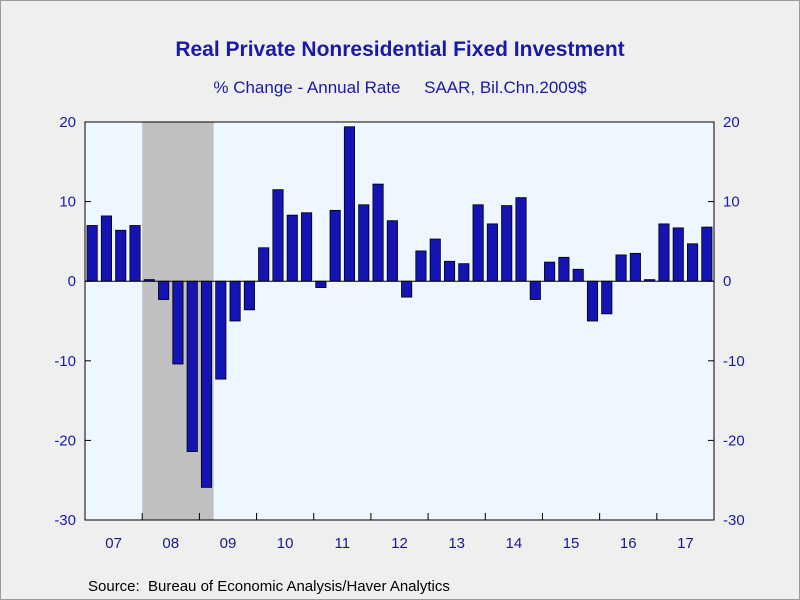  I want to click on x-tick-label: 15, so click(571, 543).